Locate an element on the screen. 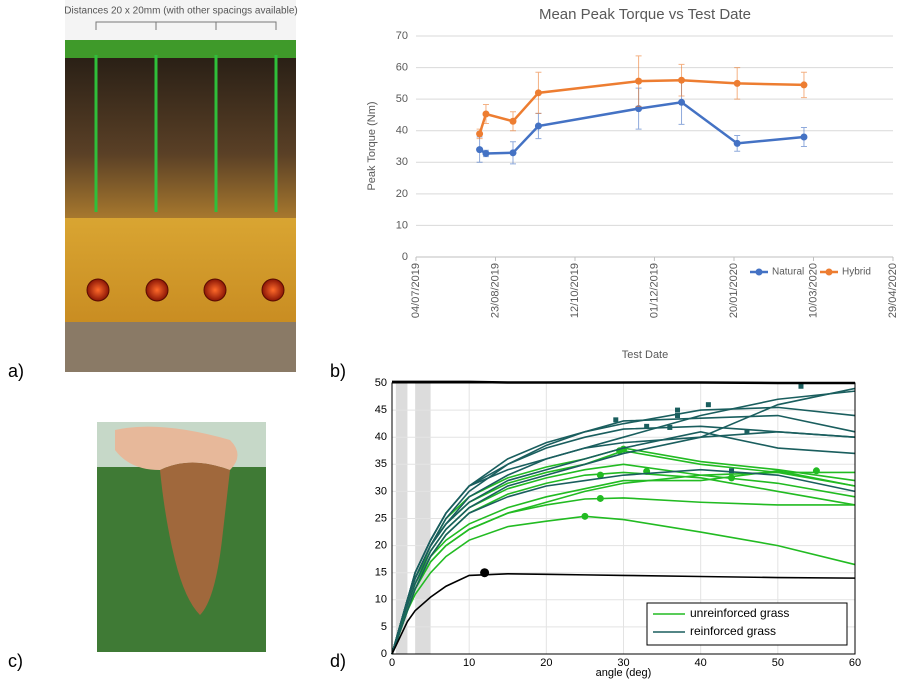  x-tick-label: 40 is located at coordinates (701, 663).